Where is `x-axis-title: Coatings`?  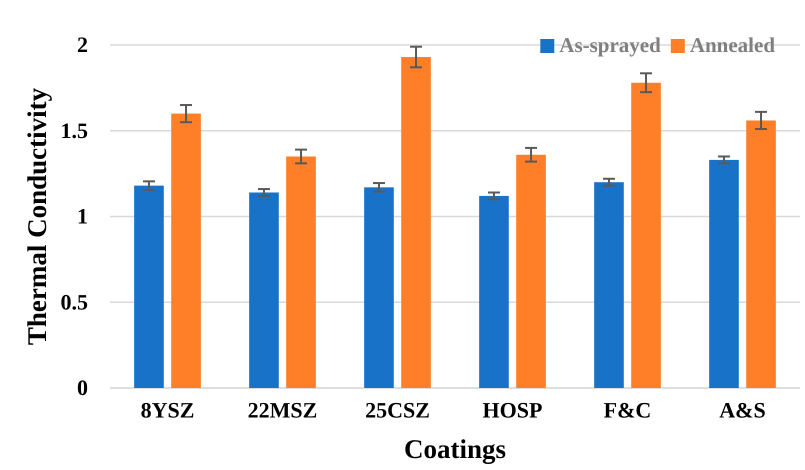
x-axis-title: Coatings is located at coordinates (455, 449).